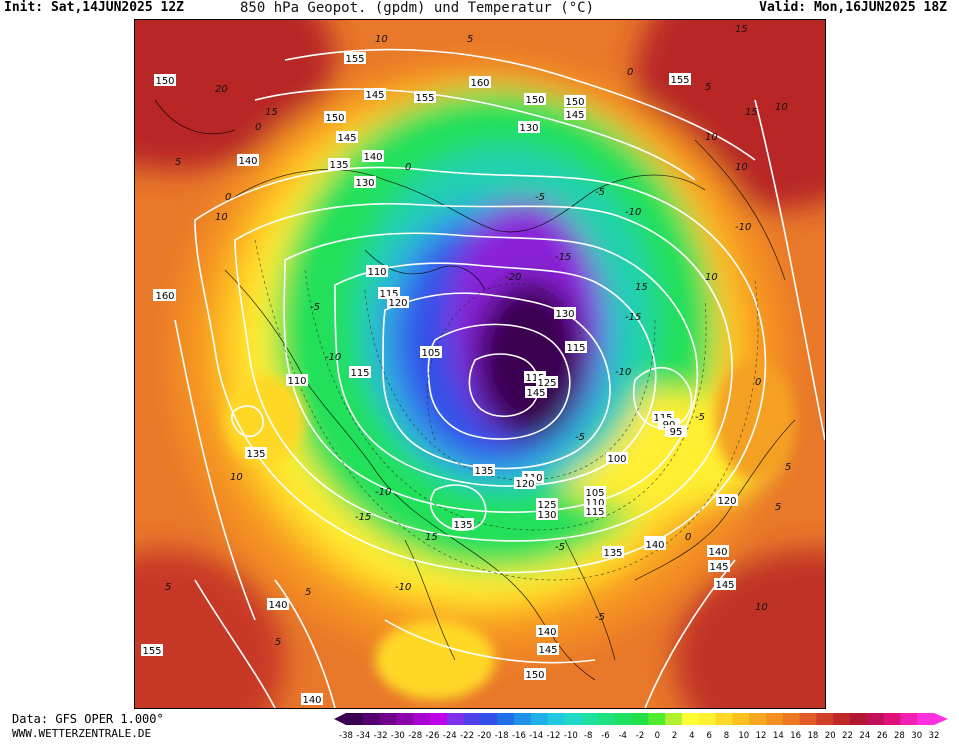  What do you see at coordinates (346, 736) in the screenshot?
I see `legend-tick-label: -38` at bounding box center [346, 736].